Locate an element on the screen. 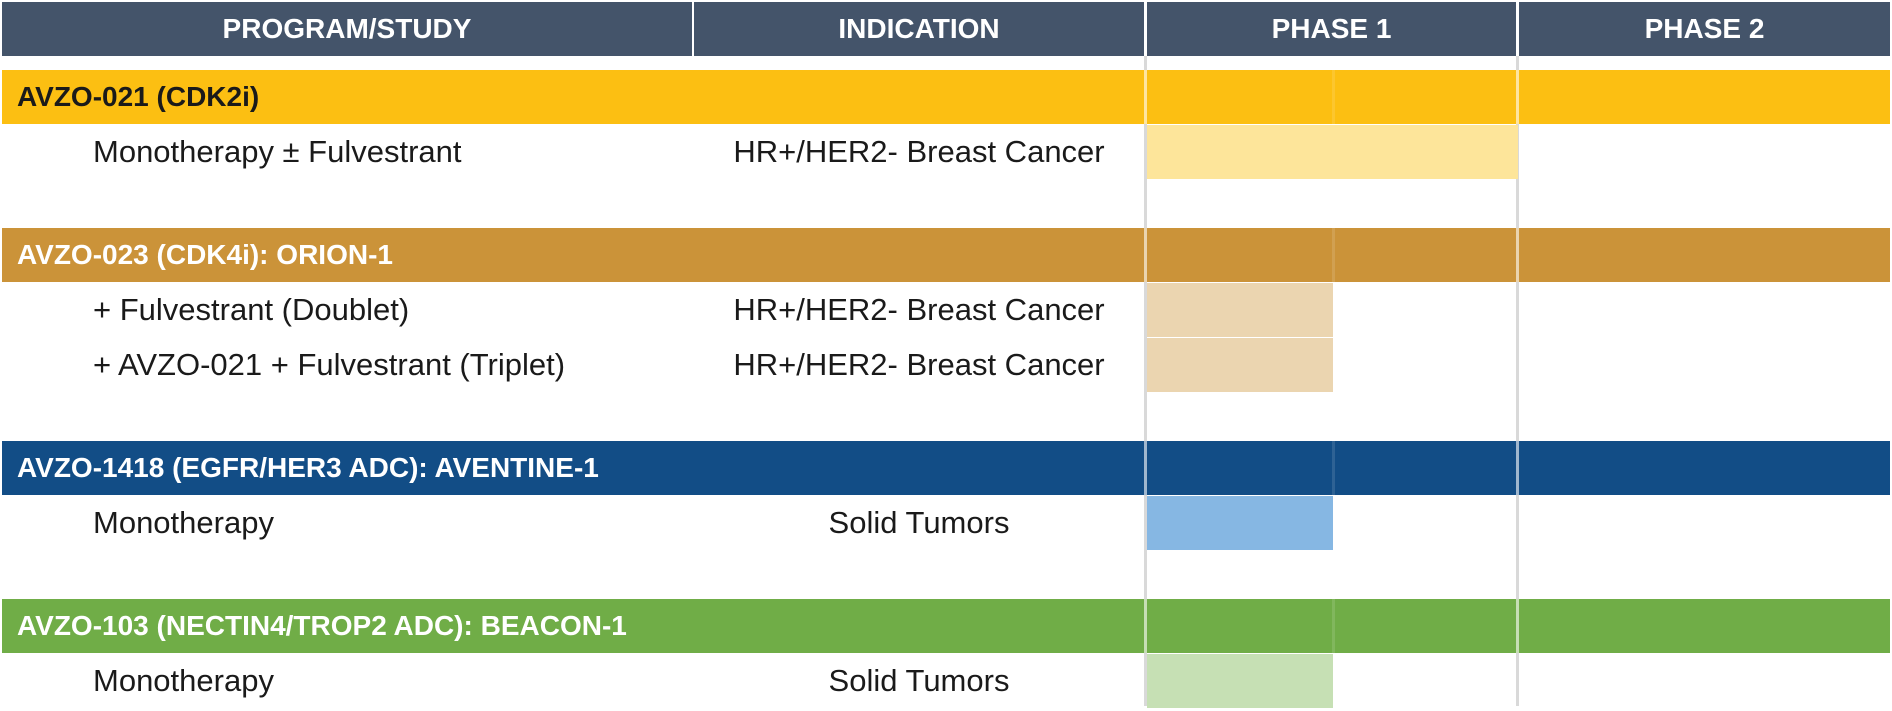  study-label: + Fulvestrant (Doublet) is located at coordinates (251, 309).